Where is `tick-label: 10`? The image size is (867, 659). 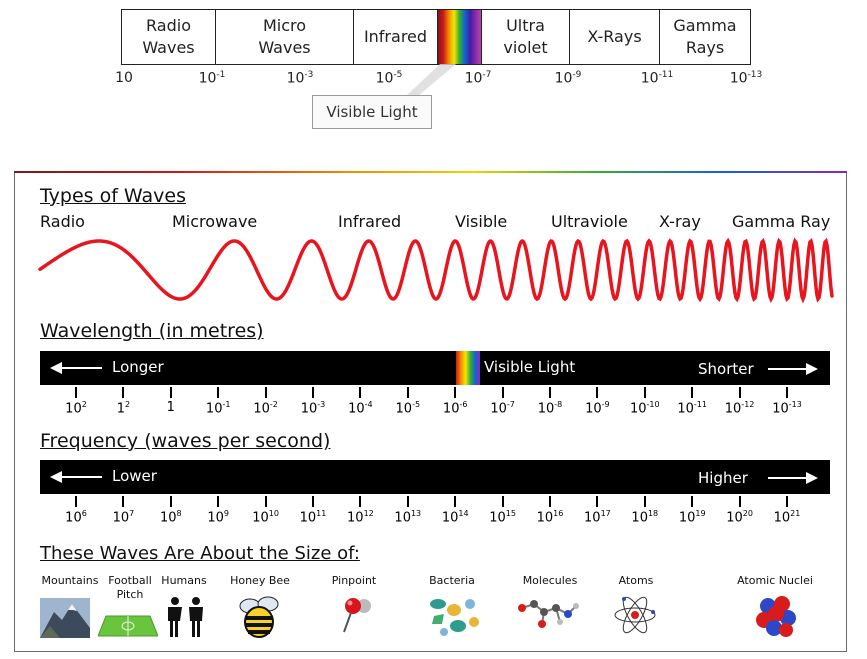
tick-label: 10 is located at coordinates (124, 78).